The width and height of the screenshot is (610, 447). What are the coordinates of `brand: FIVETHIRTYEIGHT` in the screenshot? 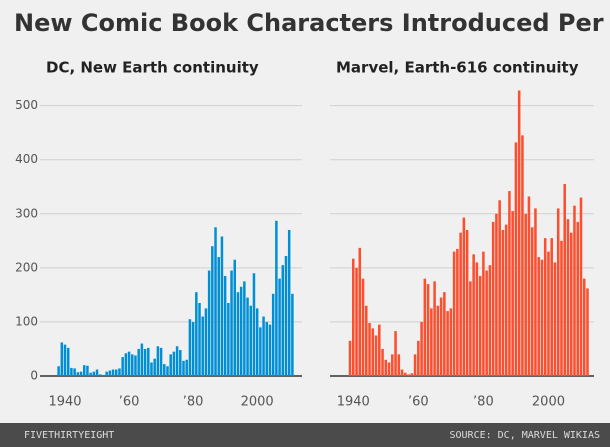 It's located at (69, 435).